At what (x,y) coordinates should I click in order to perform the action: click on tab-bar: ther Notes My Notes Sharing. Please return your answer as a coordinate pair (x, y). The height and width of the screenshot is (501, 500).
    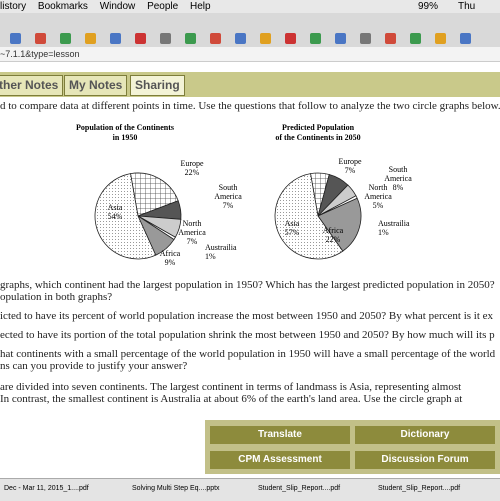
    Looking at the image, I should click on (250, 84).